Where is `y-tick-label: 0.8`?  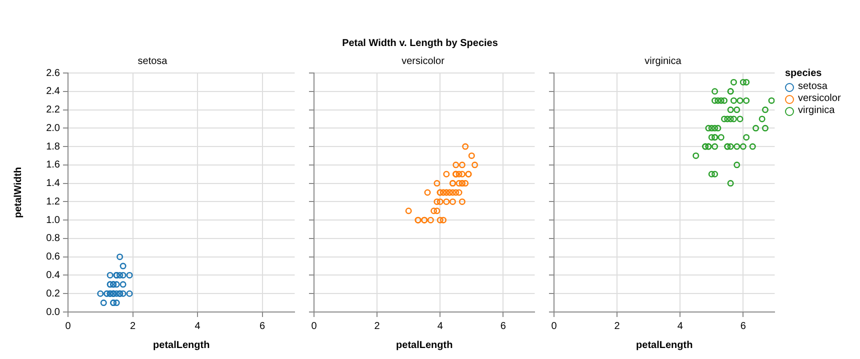 y-tick-label: 0.8 is located at coordinates (53, 238).